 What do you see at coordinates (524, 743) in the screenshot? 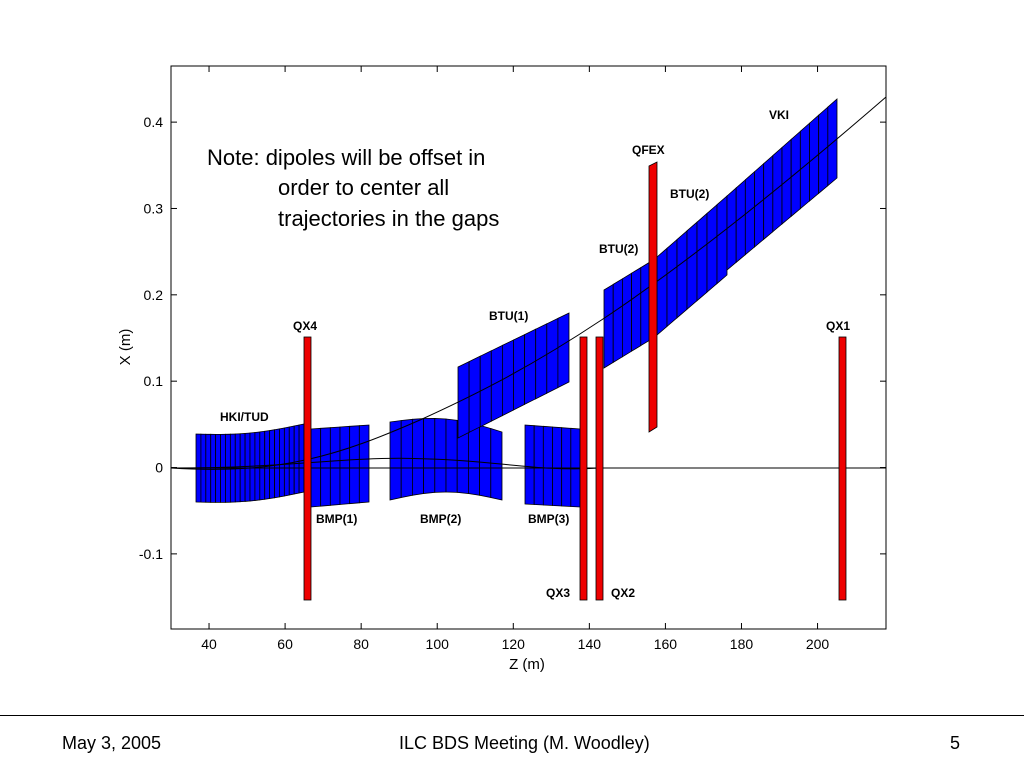
I see `footer-title: ILC BDS Meeting (M. Woodley)` at bounding box center [524, 743].